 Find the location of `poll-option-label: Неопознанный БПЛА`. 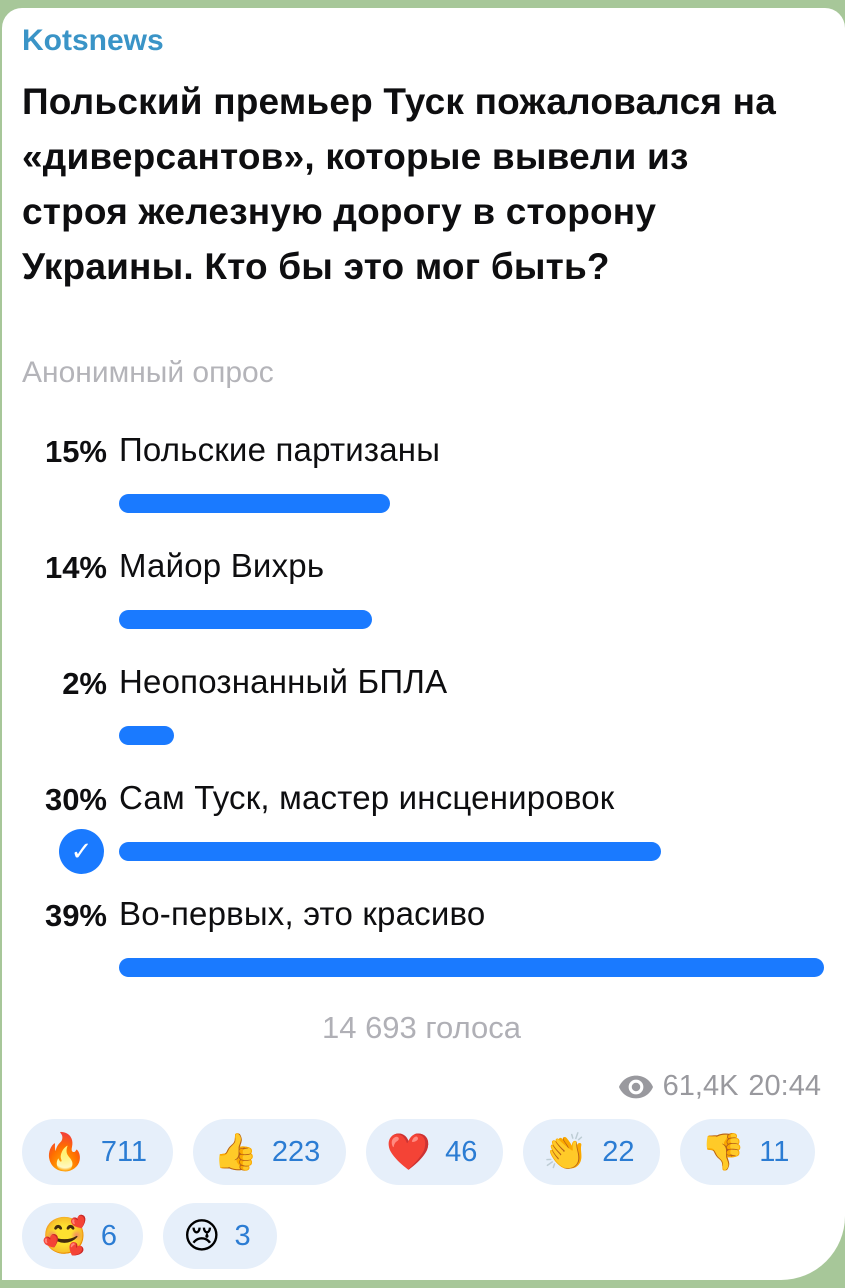

poll-option-label: Неопознанный БПЛА is located at coordinates (283, 681).